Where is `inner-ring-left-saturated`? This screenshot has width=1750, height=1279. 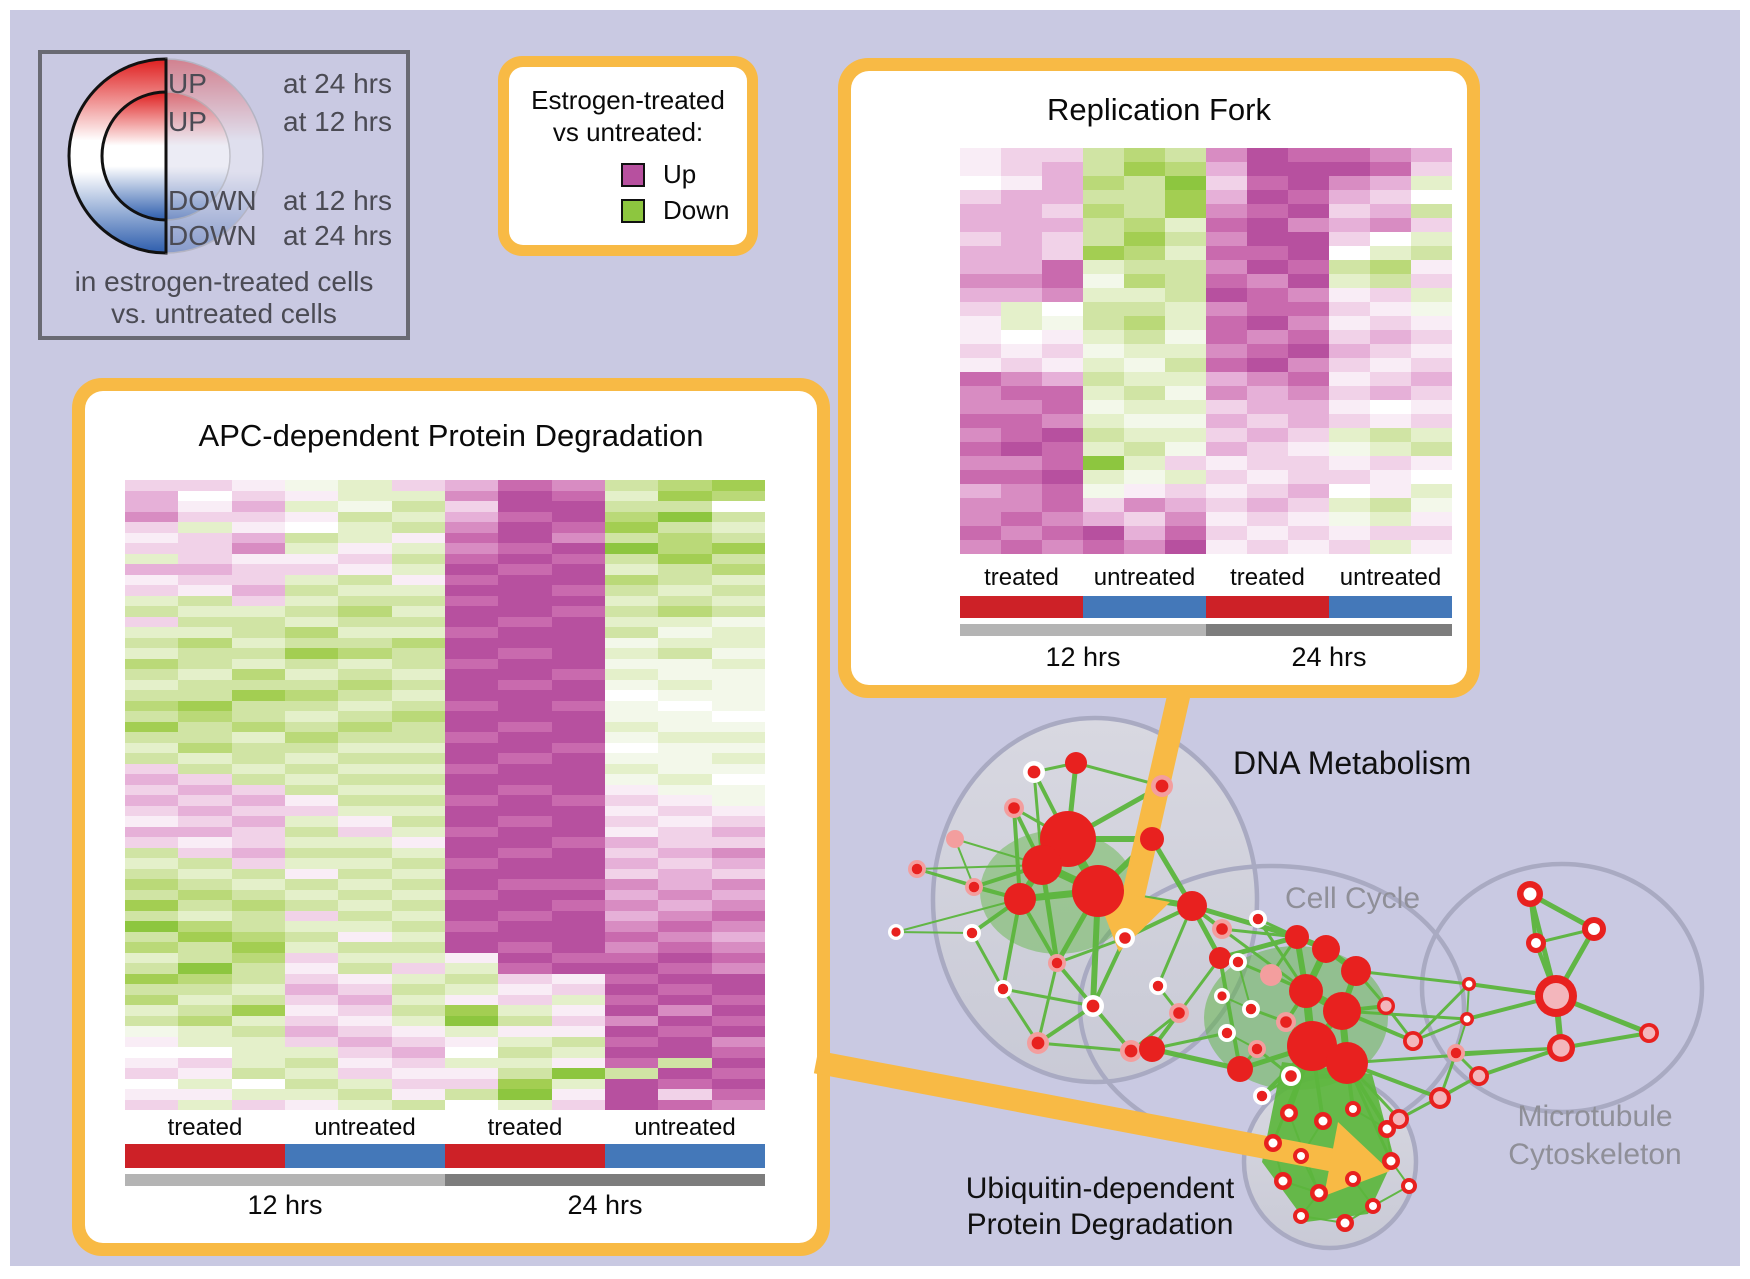
inner-ring-left-saturated is located at coordinates (134, 156).